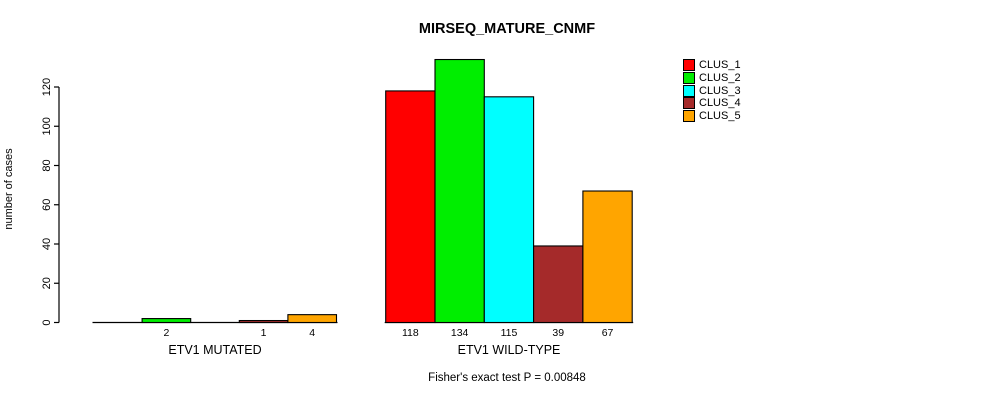 The width and height of the screenshot is (990, 400). I want to click on bar-value-label: 39, so click(558, 333).